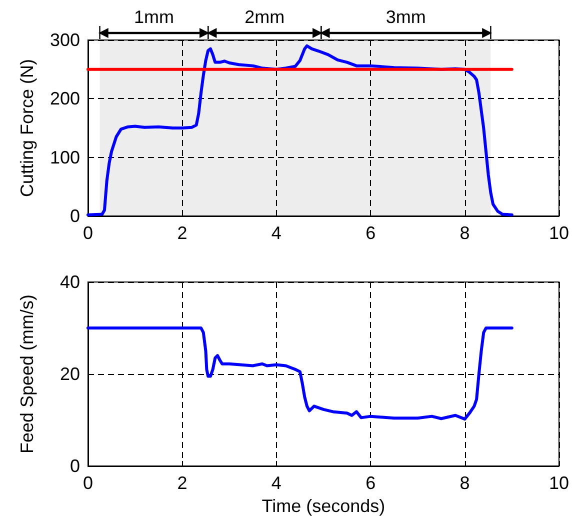  What do you see at coordinates (65, 98) in the screenshot?
I see `y-tick-label: 200` at bounding box center [65, 98].